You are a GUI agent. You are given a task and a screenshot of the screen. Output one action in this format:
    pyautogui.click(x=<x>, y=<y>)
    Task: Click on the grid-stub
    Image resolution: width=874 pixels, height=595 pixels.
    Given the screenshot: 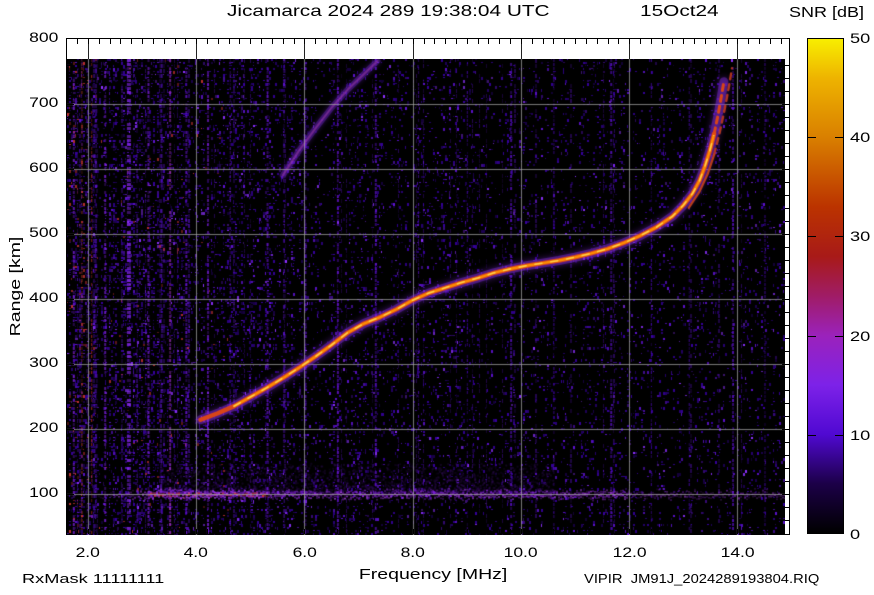 What is the action you would take?
    pyautogui.click(x=304, y=49)
    